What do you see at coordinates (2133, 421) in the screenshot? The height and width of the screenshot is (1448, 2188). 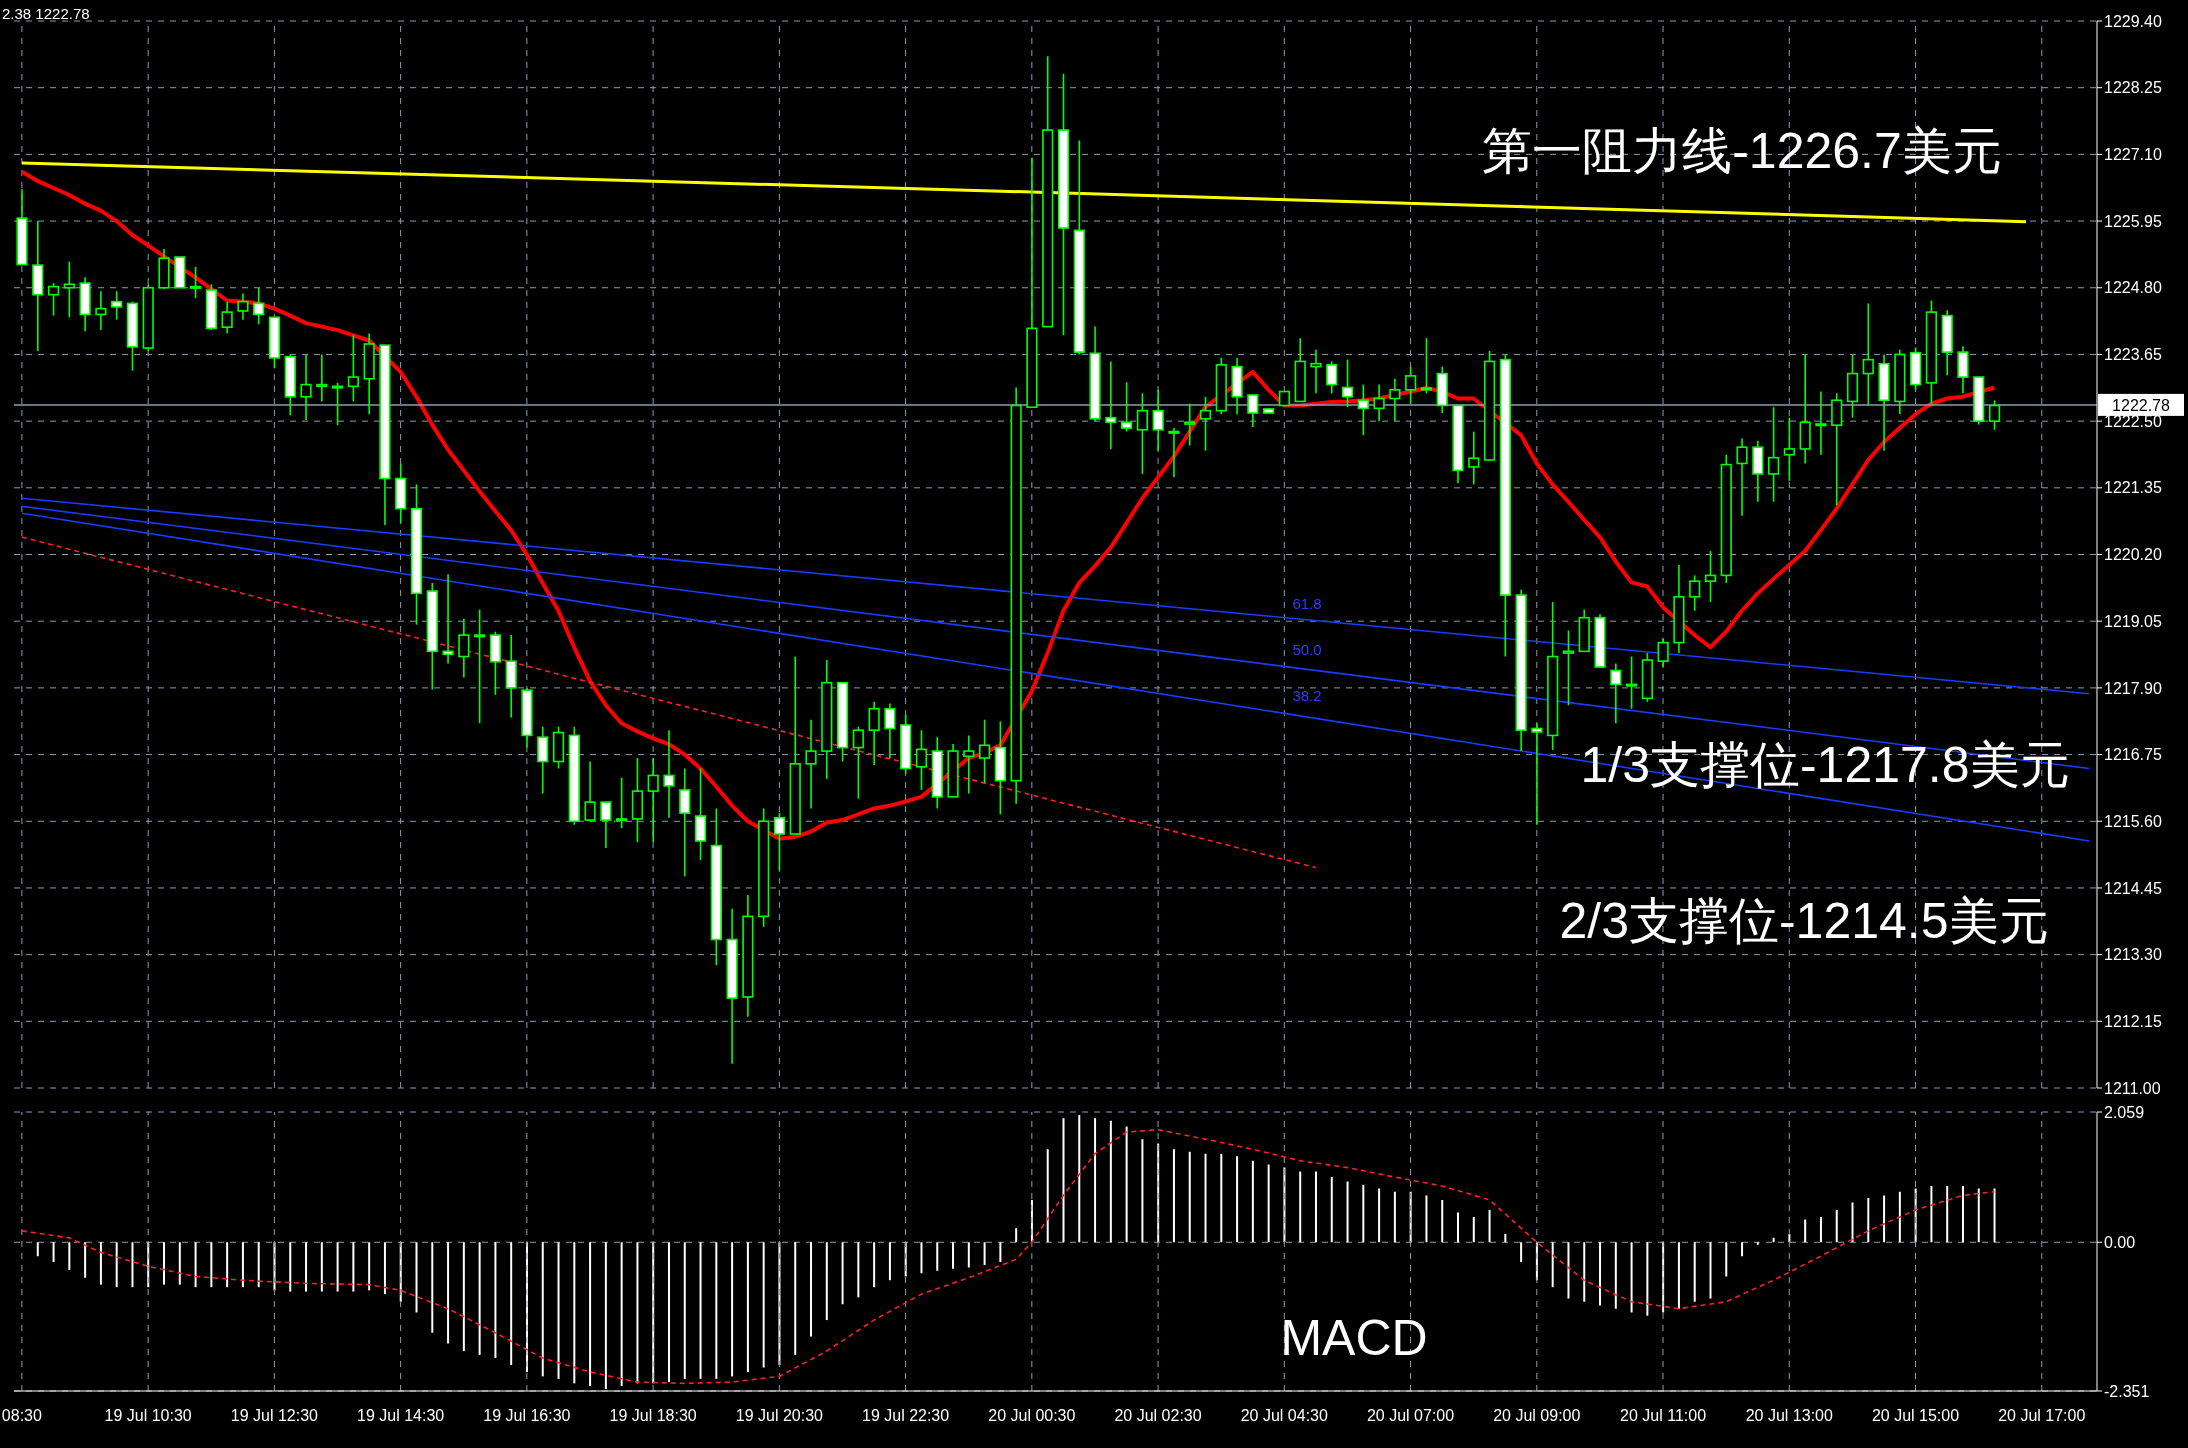 I see `y-tick-label: 1222.50` at bounding box center [2133, 421].